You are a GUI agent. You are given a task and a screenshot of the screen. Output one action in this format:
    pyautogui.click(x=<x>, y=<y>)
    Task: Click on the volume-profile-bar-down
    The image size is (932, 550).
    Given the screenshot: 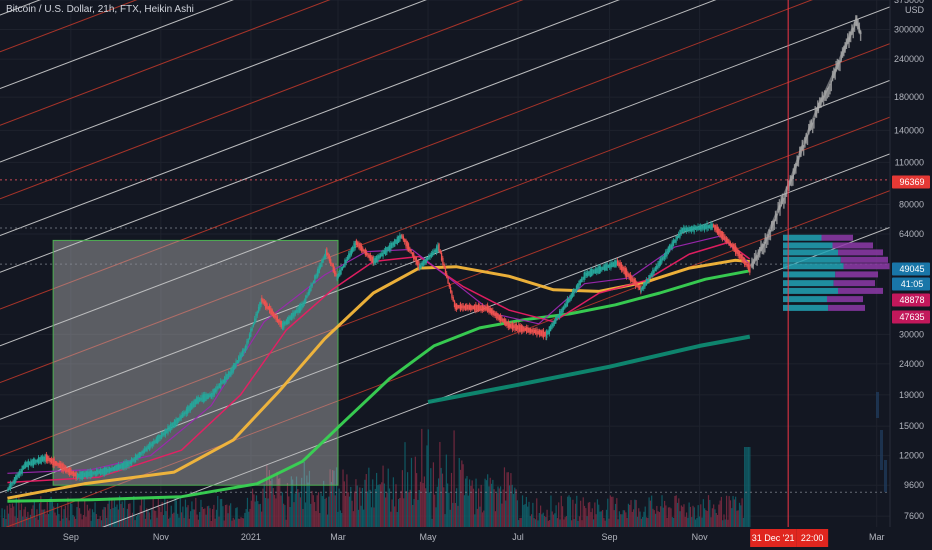 What is the action you would take?
    pyautogui.click(x=854, y=283)
    